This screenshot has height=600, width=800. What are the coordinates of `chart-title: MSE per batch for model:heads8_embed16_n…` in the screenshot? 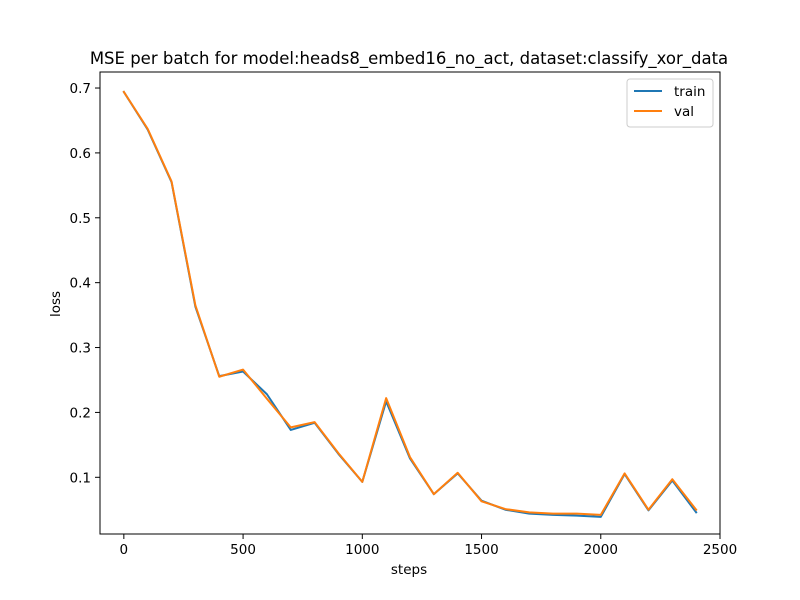 It's located at (409, 59).